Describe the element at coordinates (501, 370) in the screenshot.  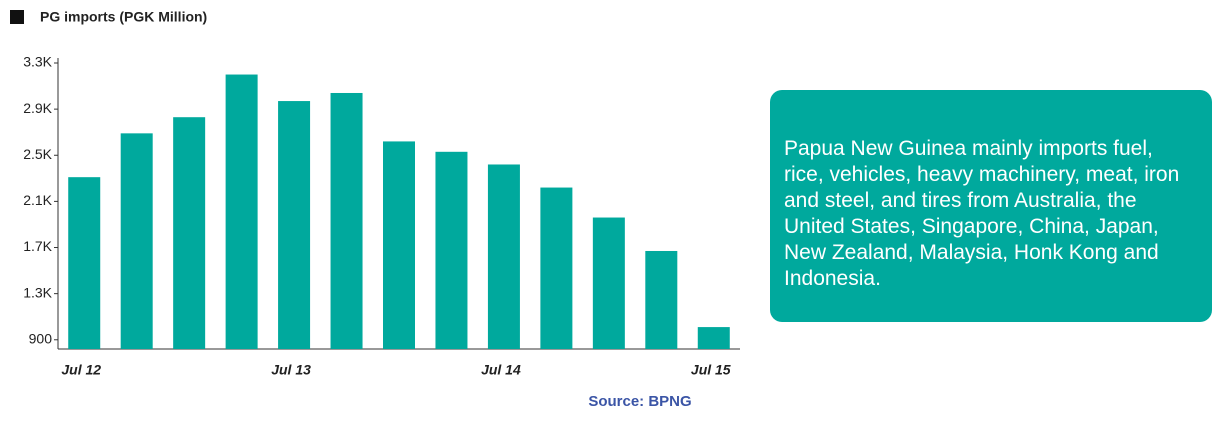
I see `x-tick-label: Jul 14` at that location.